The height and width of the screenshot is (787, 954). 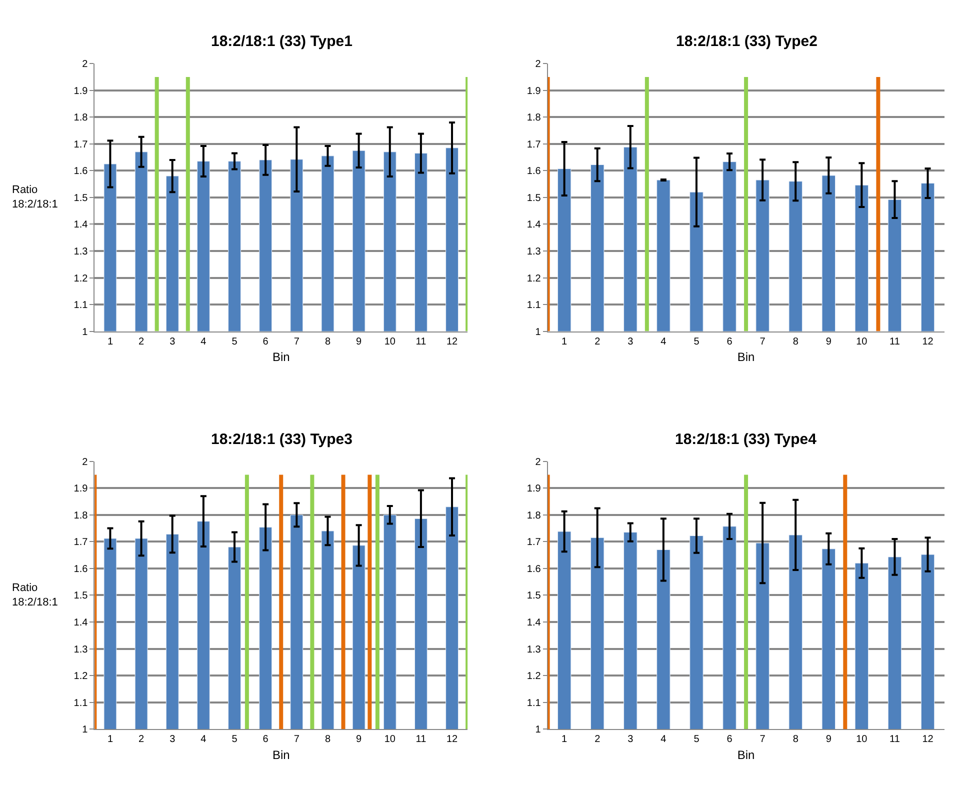 What do you see at coordinates (281, 439) in the screenshot?
I see `chart-title: 18:2/18:1 (33) Type3` at bounding box center [281, 439].